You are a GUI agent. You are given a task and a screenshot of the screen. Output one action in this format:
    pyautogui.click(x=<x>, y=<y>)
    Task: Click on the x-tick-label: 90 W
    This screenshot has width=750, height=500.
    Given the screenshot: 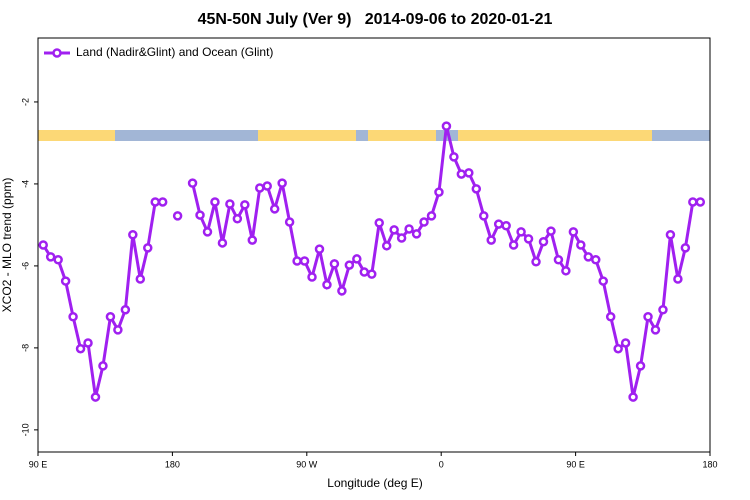 What is the action you would take?
    pyautogui.click(x=307, y=464)
    